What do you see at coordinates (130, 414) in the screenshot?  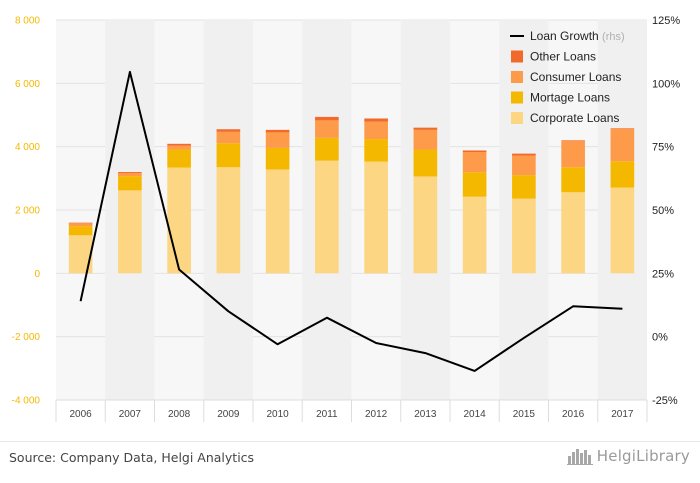 I see `x-tick-label: 2007` at bounding box center [130, 414].